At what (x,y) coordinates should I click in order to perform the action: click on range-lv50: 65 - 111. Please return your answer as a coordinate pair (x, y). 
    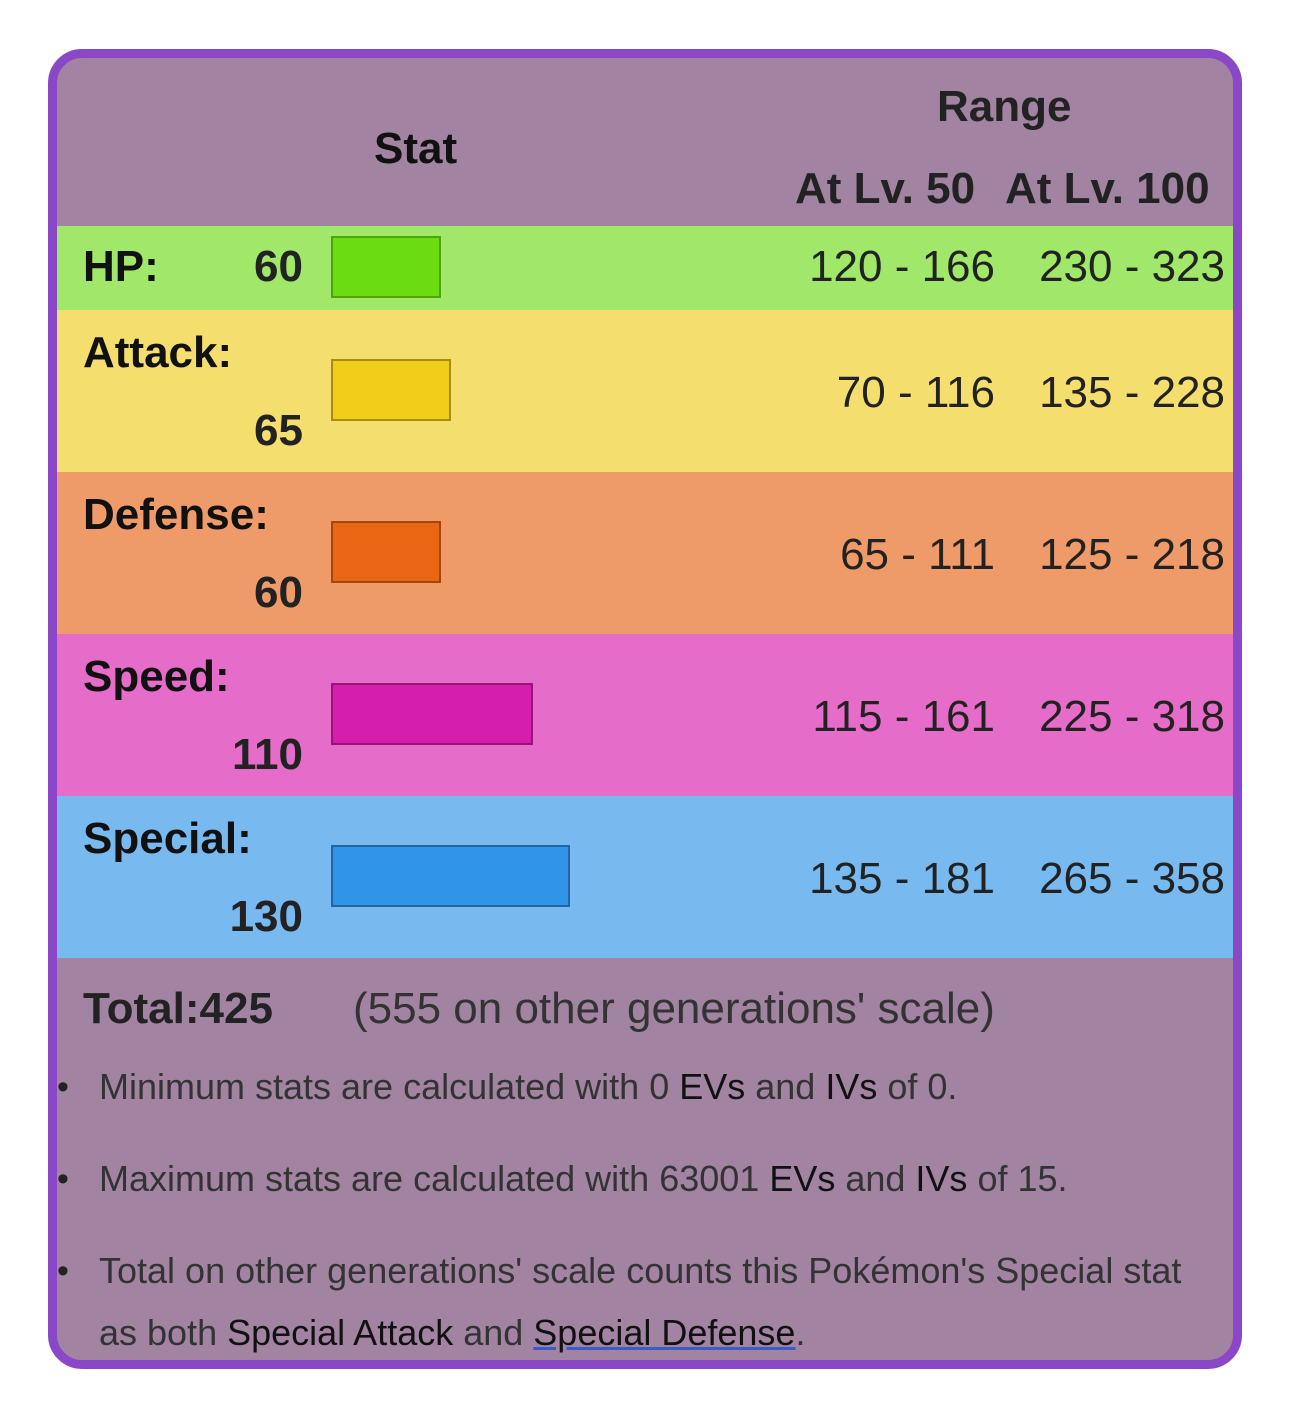
    Looking at the image, I should click on (917, 554).